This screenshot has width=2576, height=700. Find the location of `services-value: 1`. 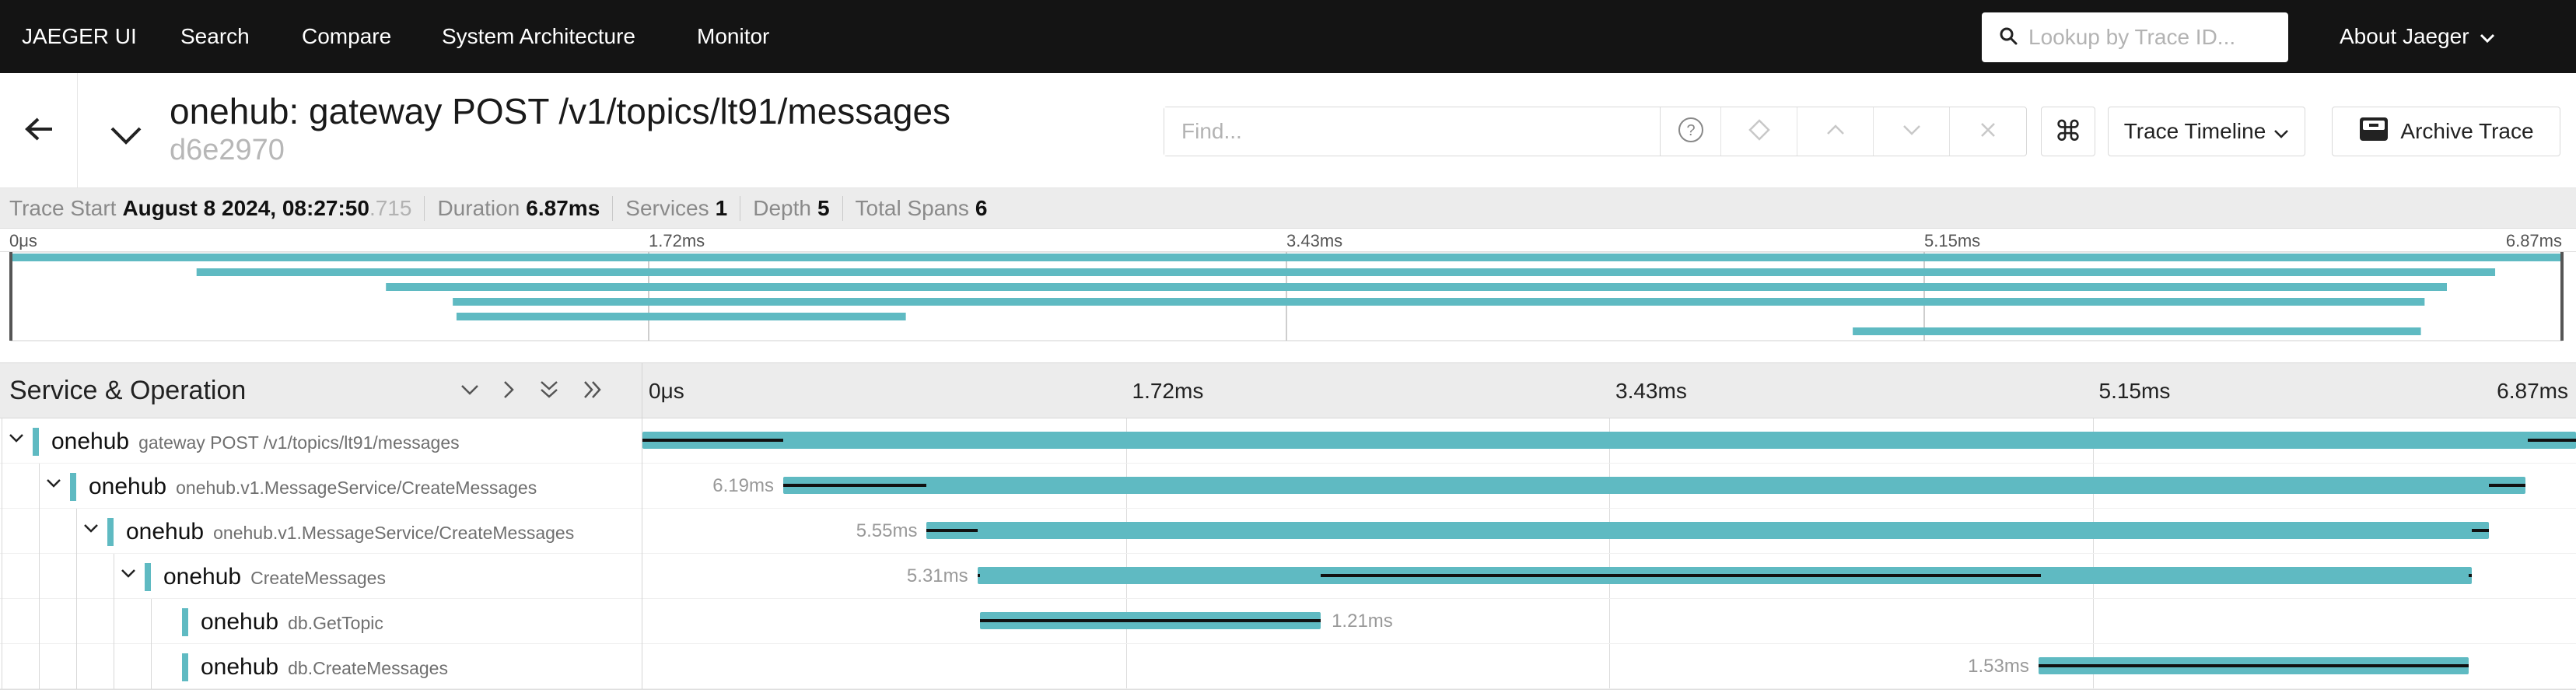

services-value: 1 is located at coordinates (722, 207).